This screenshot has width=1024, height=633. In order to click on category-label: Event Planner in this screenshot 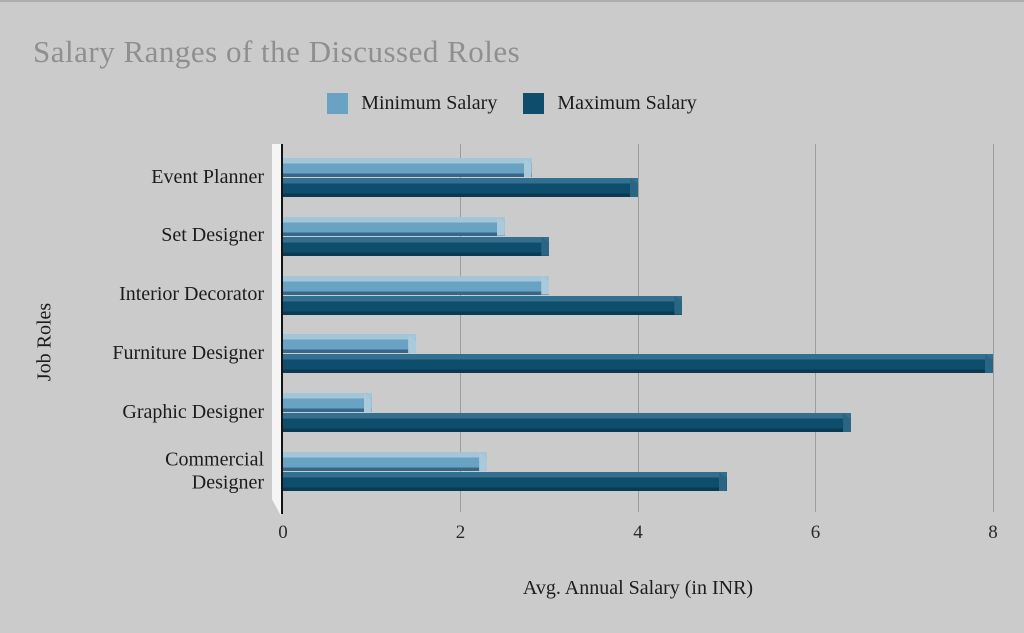, I will do `click(207, 176)`.